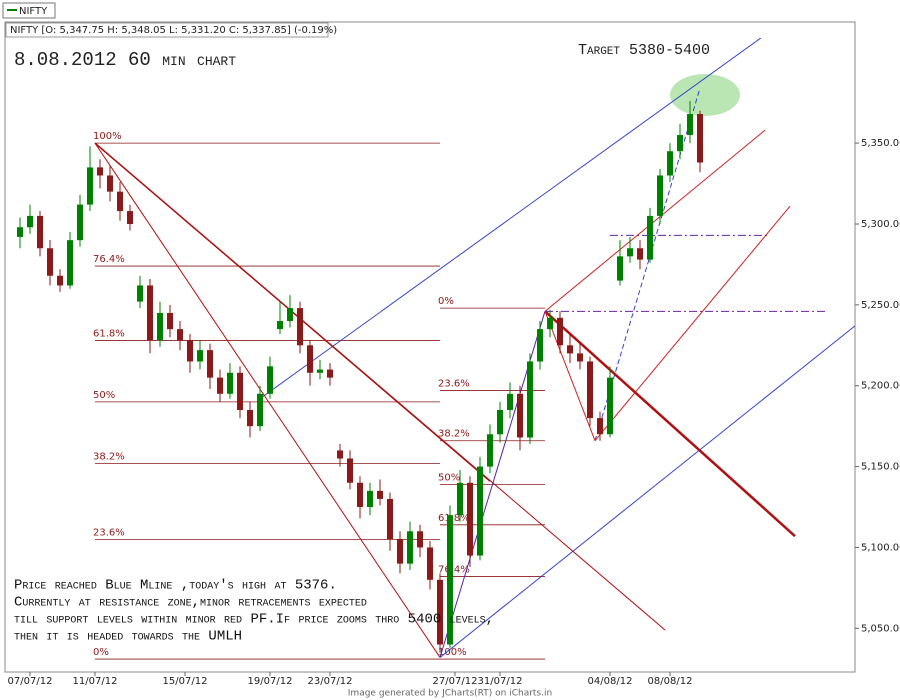 The height and width of the screenshot is (700, 900). What do you see at coordinates (95, 681) in the screenshot?
I see `x-tick-label: 11/07/12` at bounding box center [95, 681].